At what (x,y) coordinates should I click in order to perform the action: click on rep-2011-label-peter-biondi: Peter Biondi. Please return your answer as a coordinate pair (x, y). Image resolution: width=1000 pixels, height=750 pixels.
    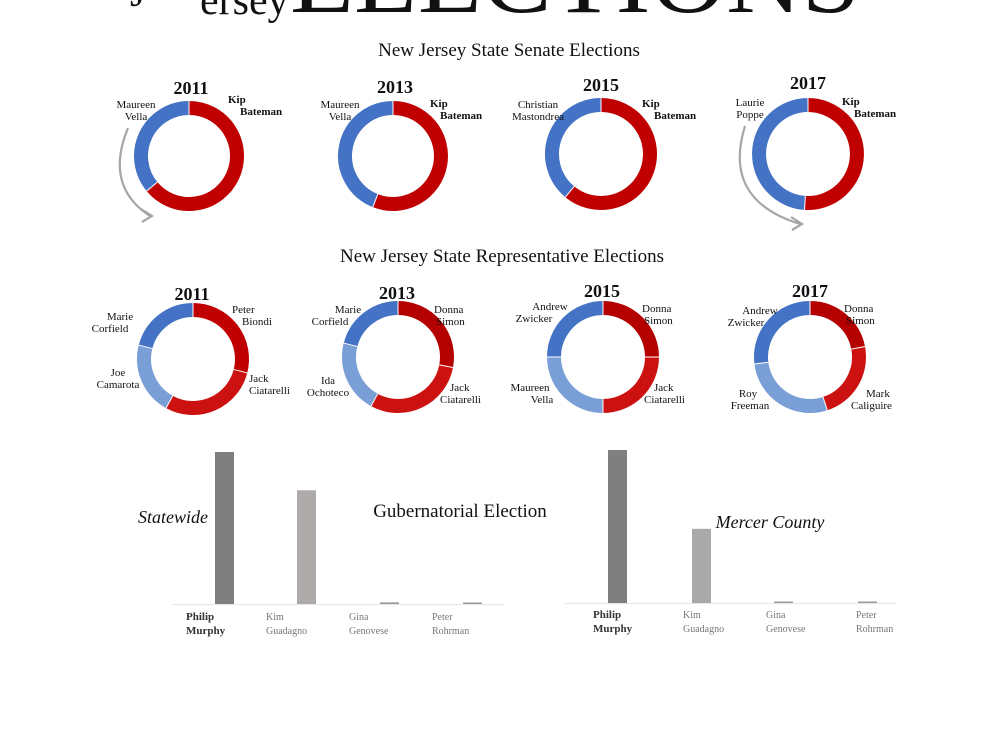
    Looking at the image, I should click on (252, 316).